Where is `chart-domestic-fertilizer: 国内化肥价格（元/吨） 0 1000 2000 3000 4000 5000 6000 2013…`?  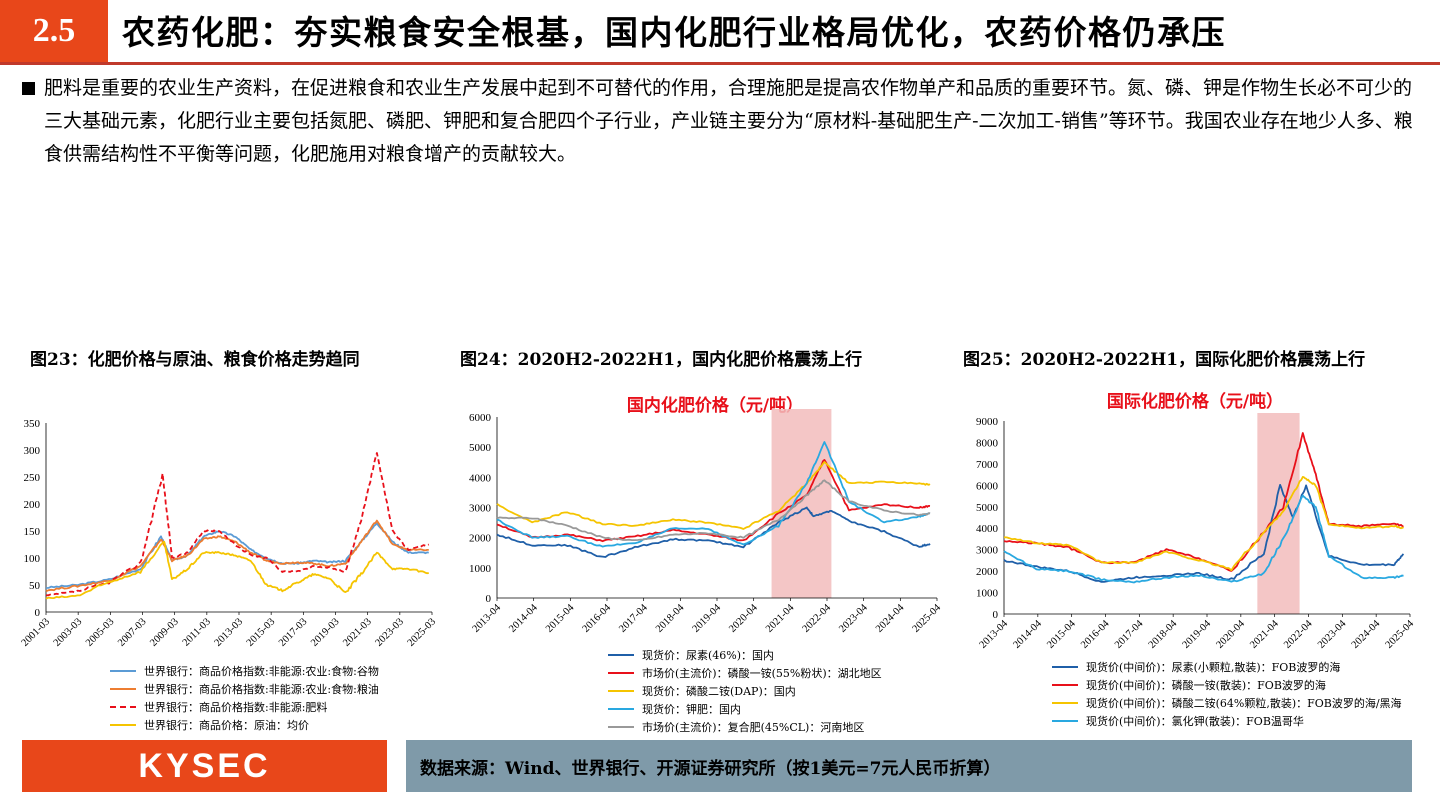 chart-domestic-fertilizer: 国内化肥价格（元/吨） 0 1000 2000 3000 4000 5000 6000 2013… is located at coordinates (706, 515).